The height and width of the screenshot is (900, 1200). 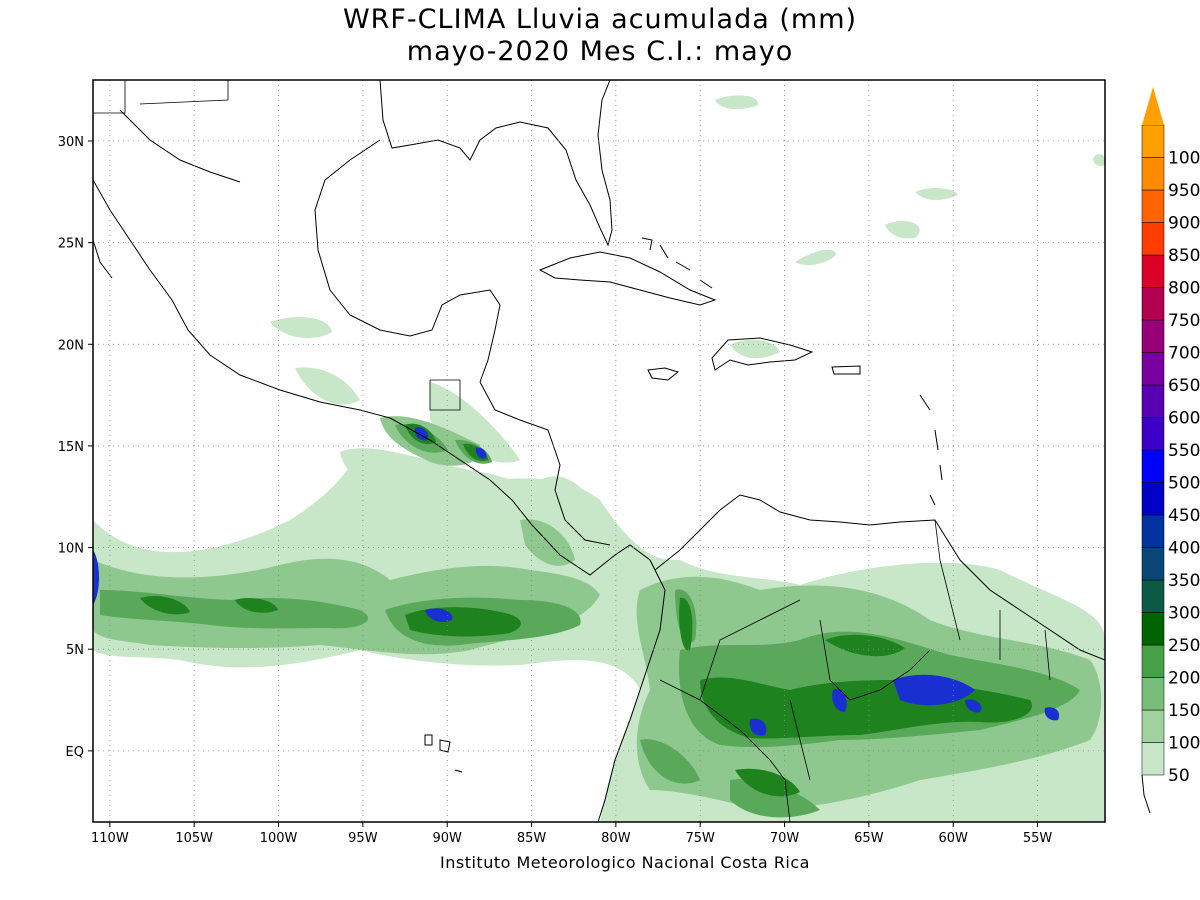 What do you see at coordinates (616, 838) in the screenshot?
I see `lon-tick-label: 80W` at bounding box center [616, 838].